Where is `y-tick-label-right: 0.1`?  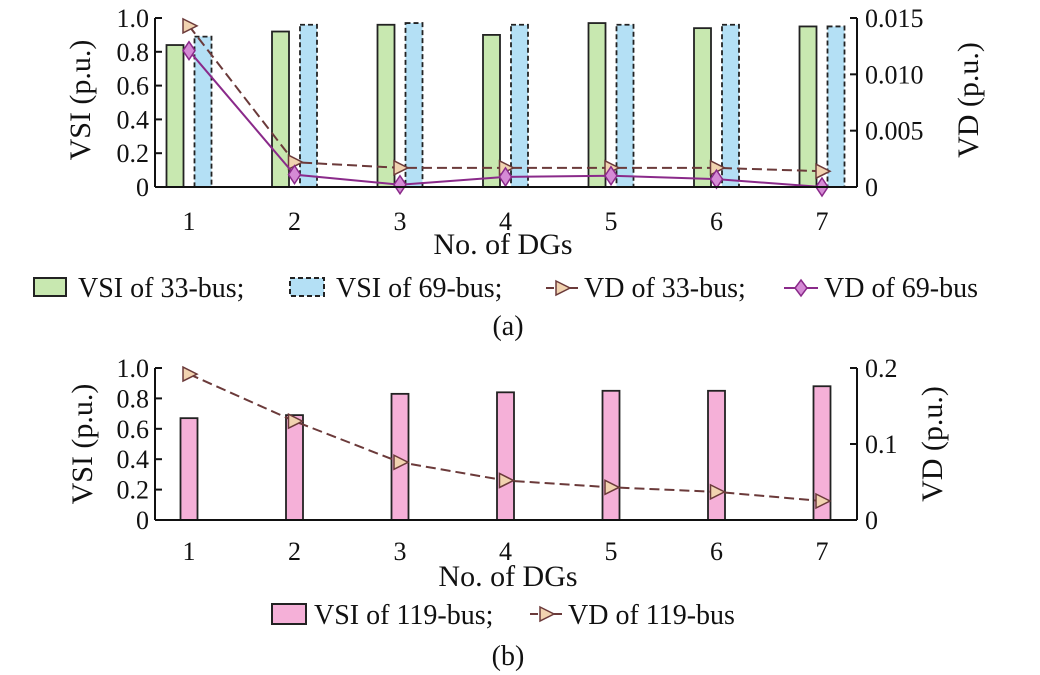 y-tick-label-right: 0.1 is located at coordinates (881, 444).